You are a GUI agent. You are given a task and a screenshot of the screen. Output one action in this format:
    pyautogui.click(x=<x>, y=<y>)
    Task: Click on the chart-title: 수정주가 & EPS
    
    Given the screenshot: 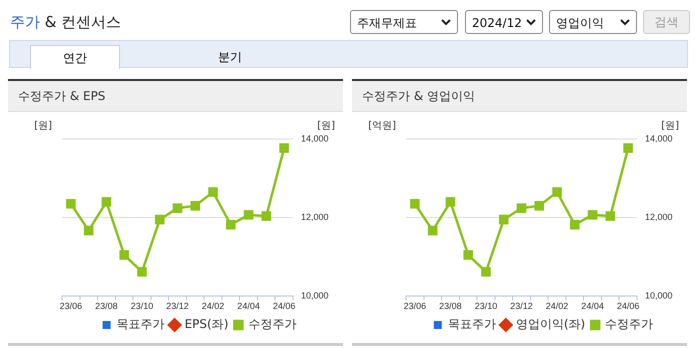 What is the action you would take?
    pyautogui.click(x=175, y=96)
    